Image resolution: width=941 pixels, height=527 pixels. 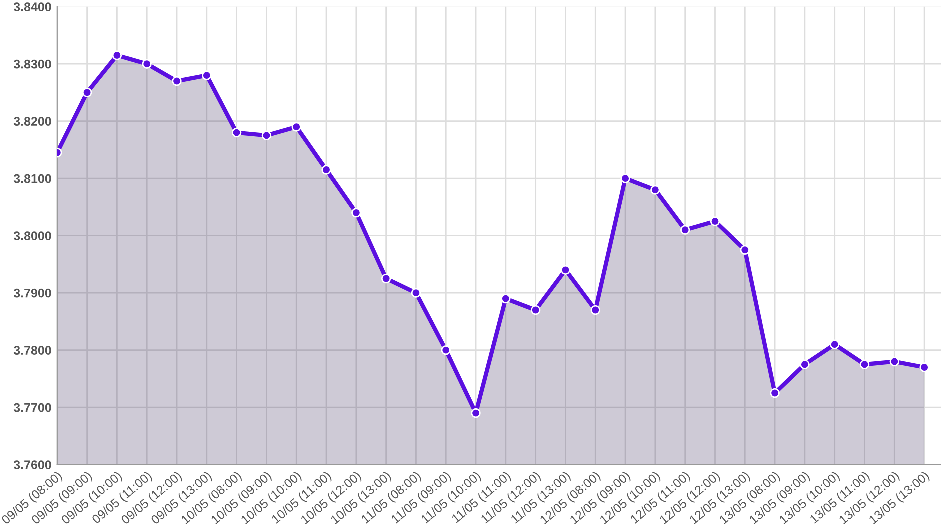 I want to click on y-tick-label: 3.8400, so click(x=33, y=7).